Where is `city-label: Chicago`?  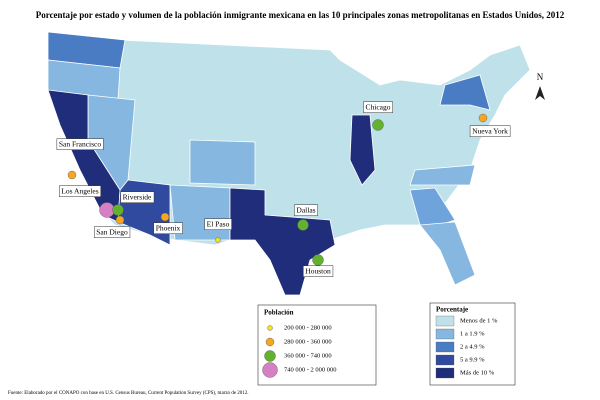 city-label: Chicago is located at coordinates (378, 107).